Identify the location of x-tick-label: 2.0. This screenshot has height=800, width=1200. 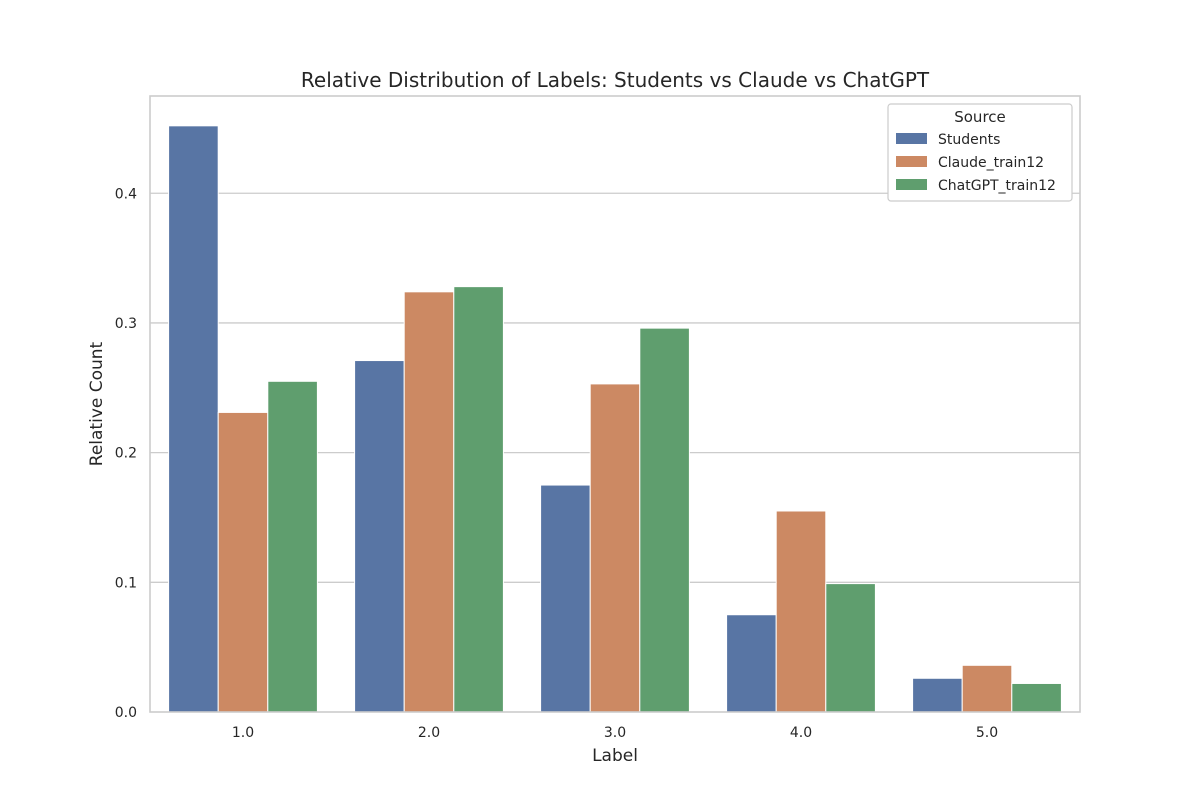
(429, 733).